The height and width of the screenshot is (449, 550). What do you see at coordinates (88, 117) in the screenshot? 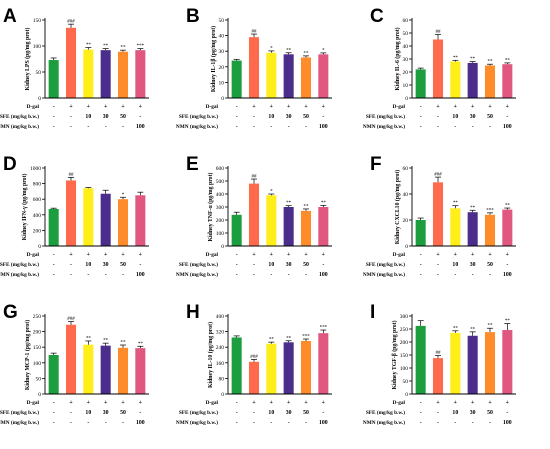
I see `group-cell: 10` at bounding box center [88, 117].